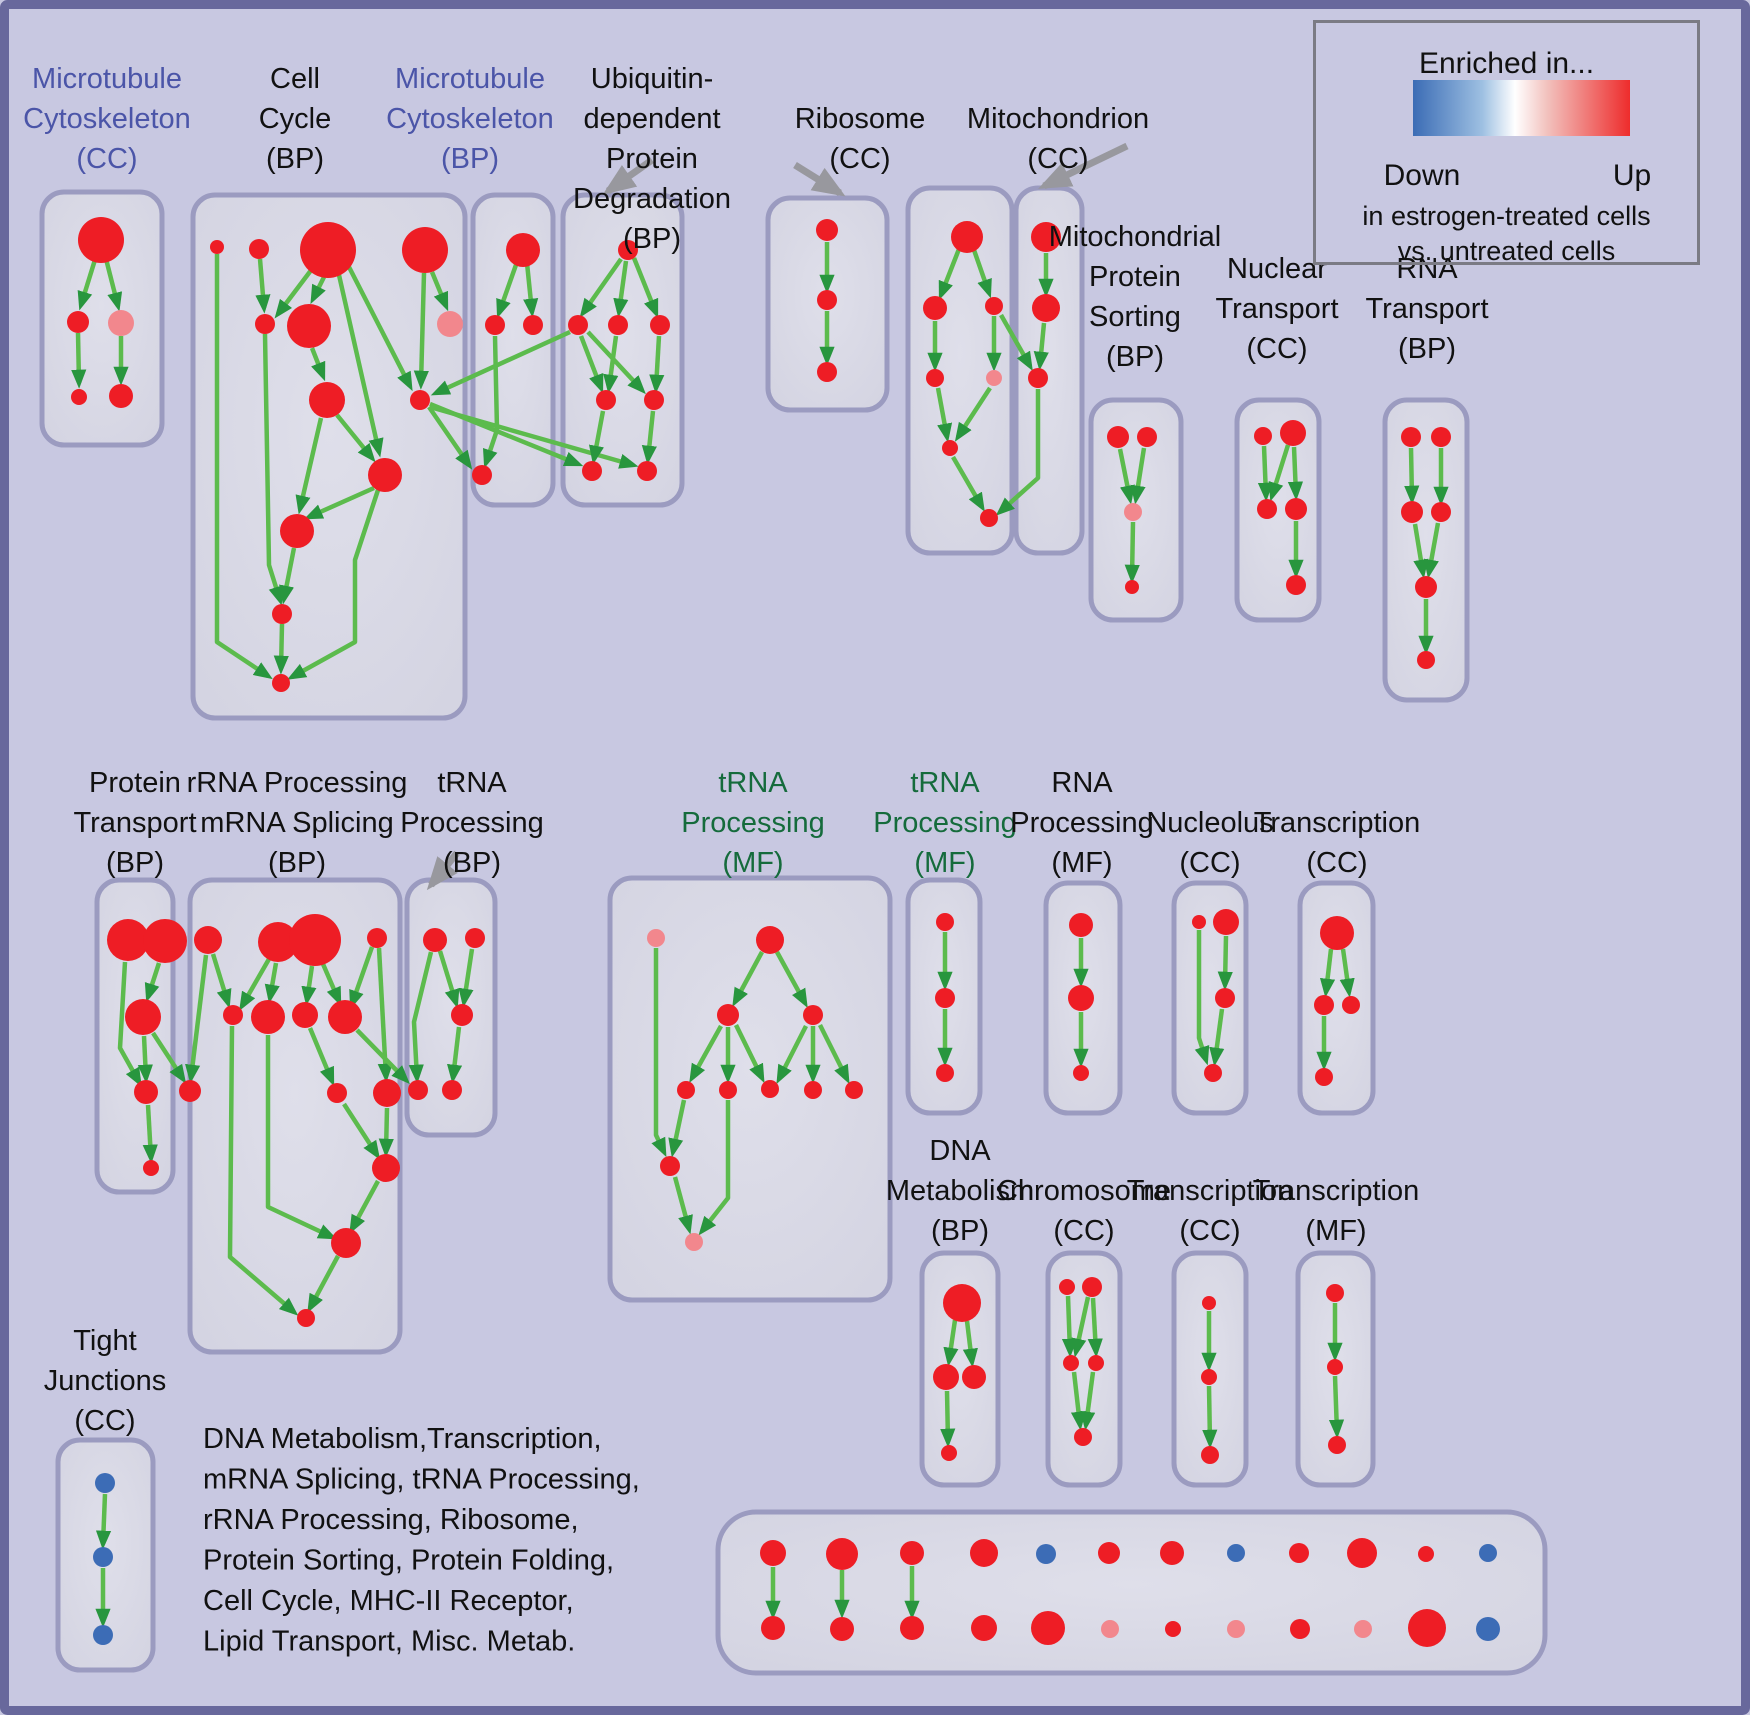 Image resolution: width=1750 pixels, height=1715 pixels. Describe the element at coordinates (860, 139) in the screenshot. I see `cluster-label-ribosome-cc: Ribosome (CC)` at that location.